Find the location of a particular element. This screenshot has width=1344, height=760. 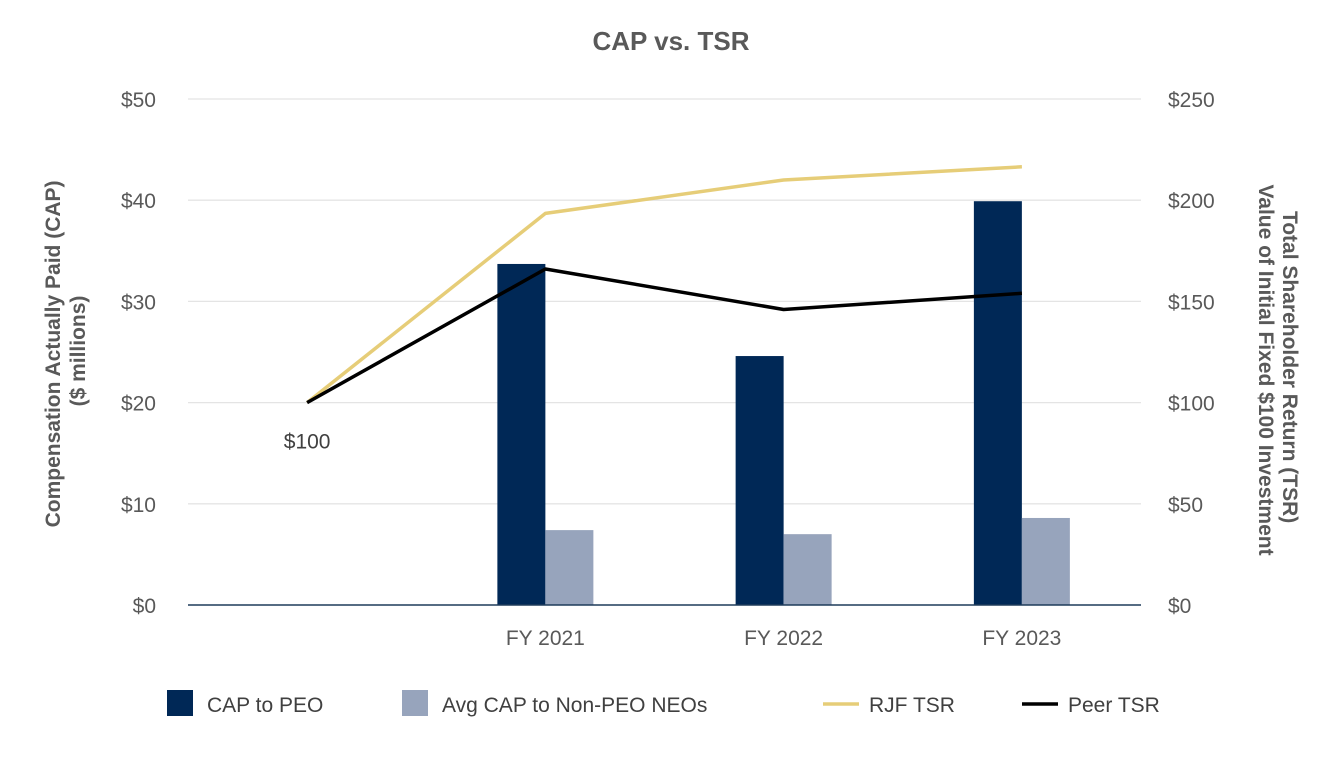

y-axis-title-right-line-1: Total Shareholder Return (TSR) is located at coordinates (1289, 367).